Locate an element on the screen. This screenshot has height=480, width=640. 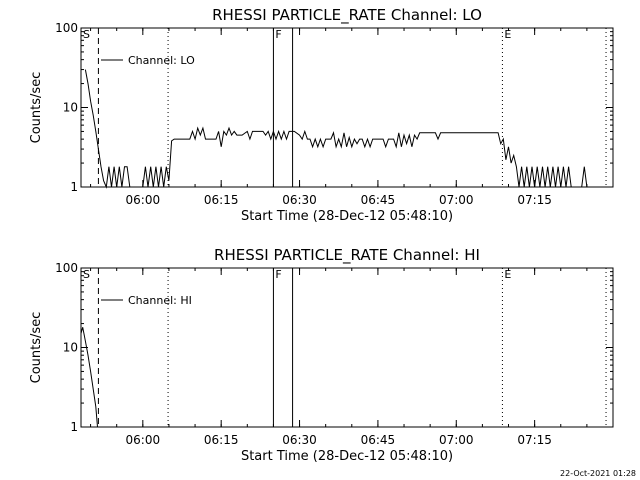
legend-label: Channel: LO is located at coordinates (161, 60).